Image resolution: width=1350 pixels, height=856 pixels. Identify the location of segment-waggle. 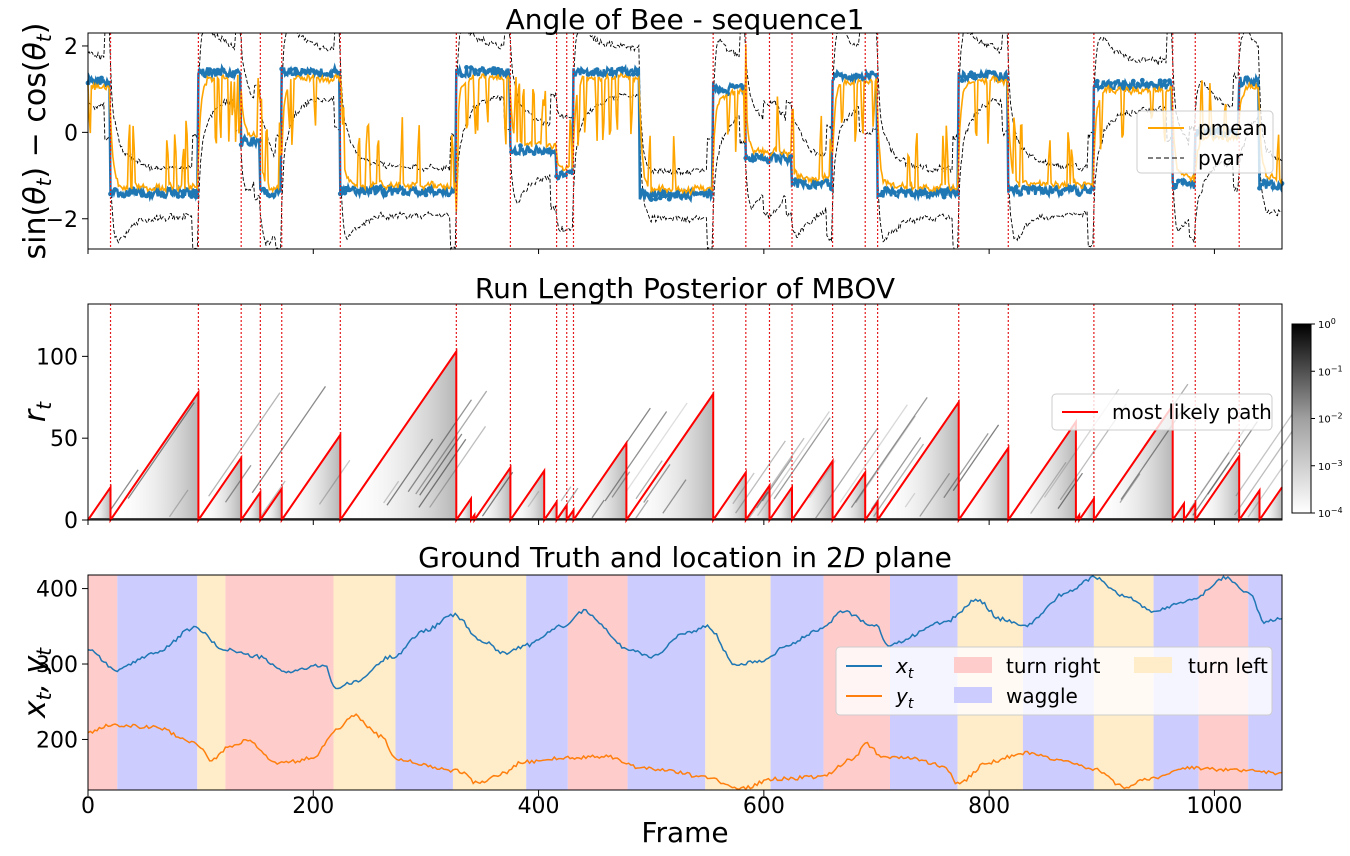
(424, 682).